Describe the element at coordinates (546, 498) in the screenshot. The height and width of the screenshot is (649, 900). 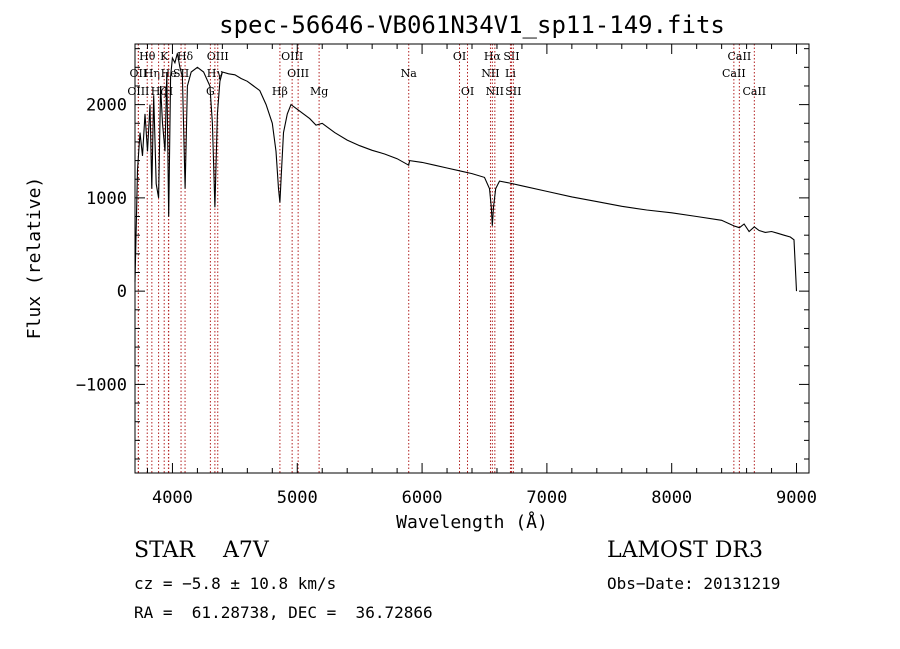
I see `x-tick-label: 7000` at that location.